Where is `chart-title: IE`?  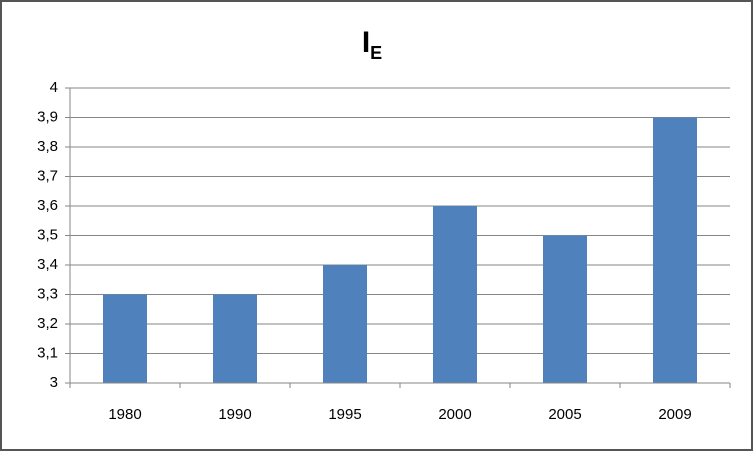 chart-title: IE is located at coordinates (372, 44).